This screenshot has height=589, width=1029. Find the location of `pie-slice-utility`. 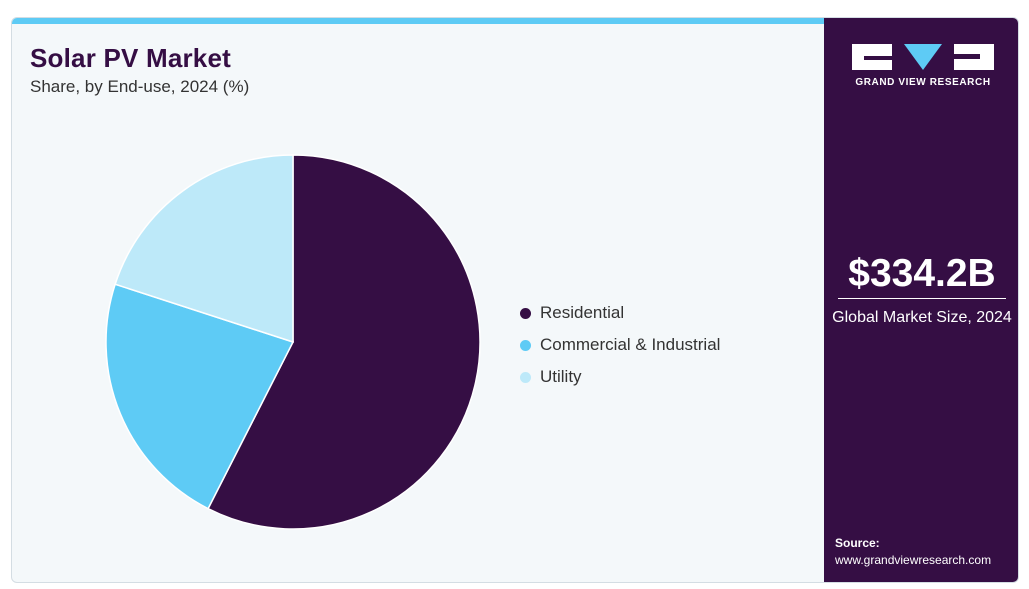

pie-slice-utility is located at coordinates (204, 249).